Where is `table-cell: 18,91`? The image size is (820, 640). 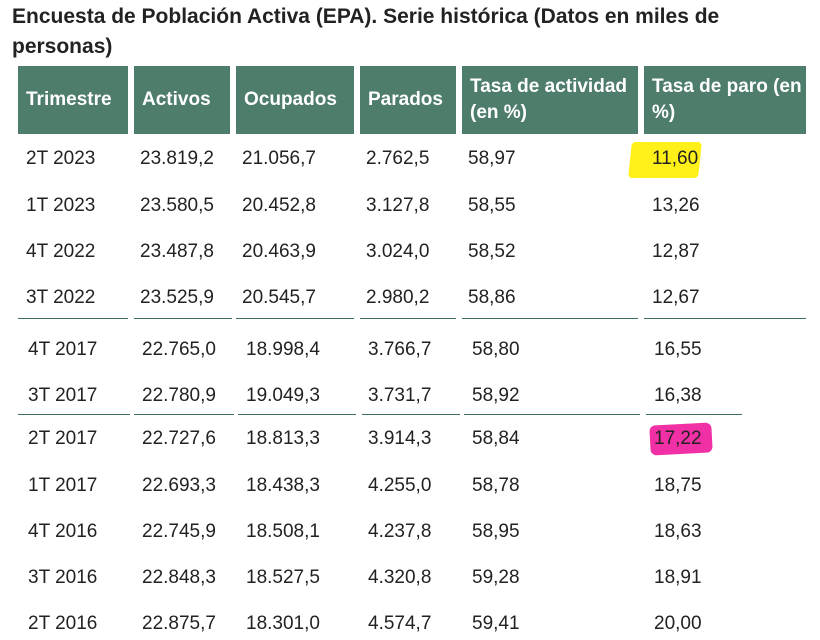 table-cell: 18,91 is located at coordinates (678, 577).